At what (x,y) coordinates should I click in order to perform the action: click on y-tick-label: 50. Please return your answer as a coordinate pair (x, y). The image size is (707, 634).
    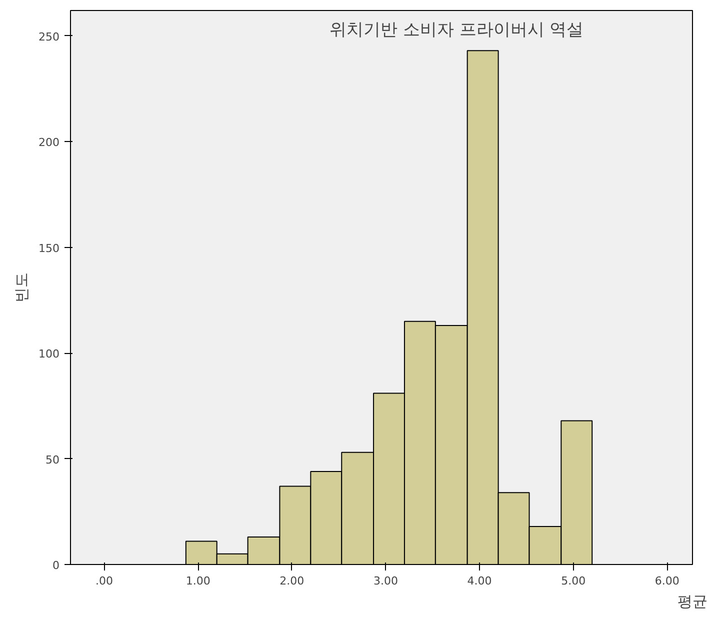
    Looking at the image, I should click on (53, 459).